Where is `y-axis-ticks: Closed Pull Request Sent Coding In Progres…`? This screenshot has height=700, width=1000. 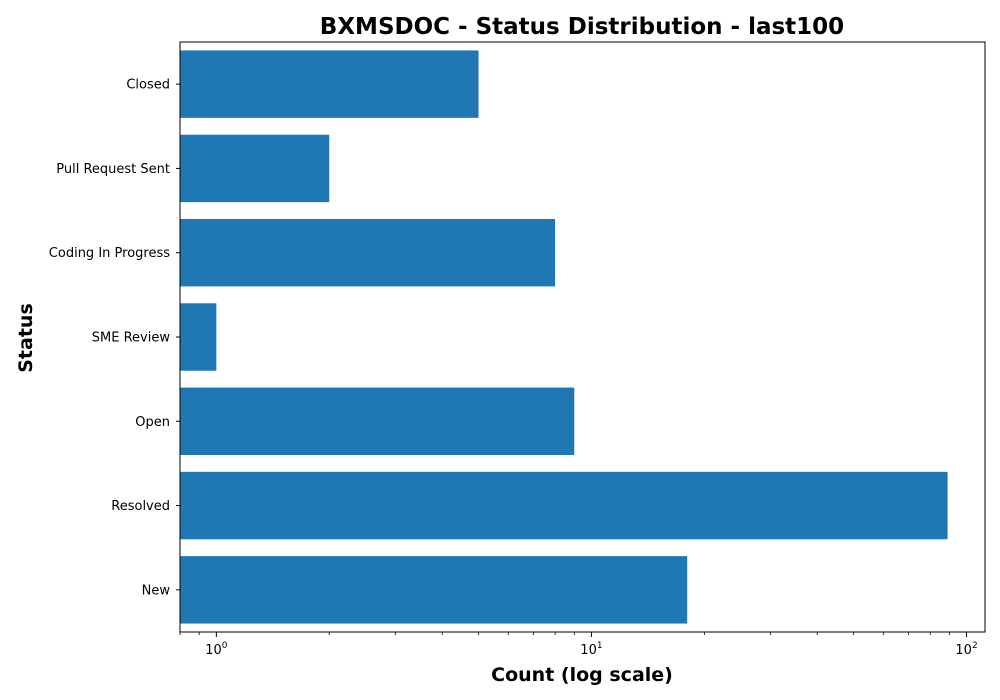 y-axis-ticks: Closed Pull Request Sent Coding In Progres… is located at coordinates (114, 338).